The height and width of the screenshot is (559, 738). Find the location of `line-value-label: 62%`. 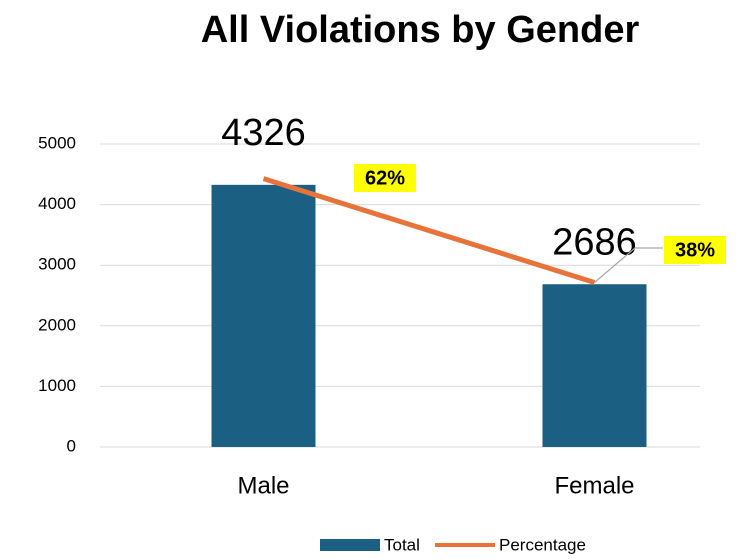

line-value-label: 62% is located at coordinates (385, 178).